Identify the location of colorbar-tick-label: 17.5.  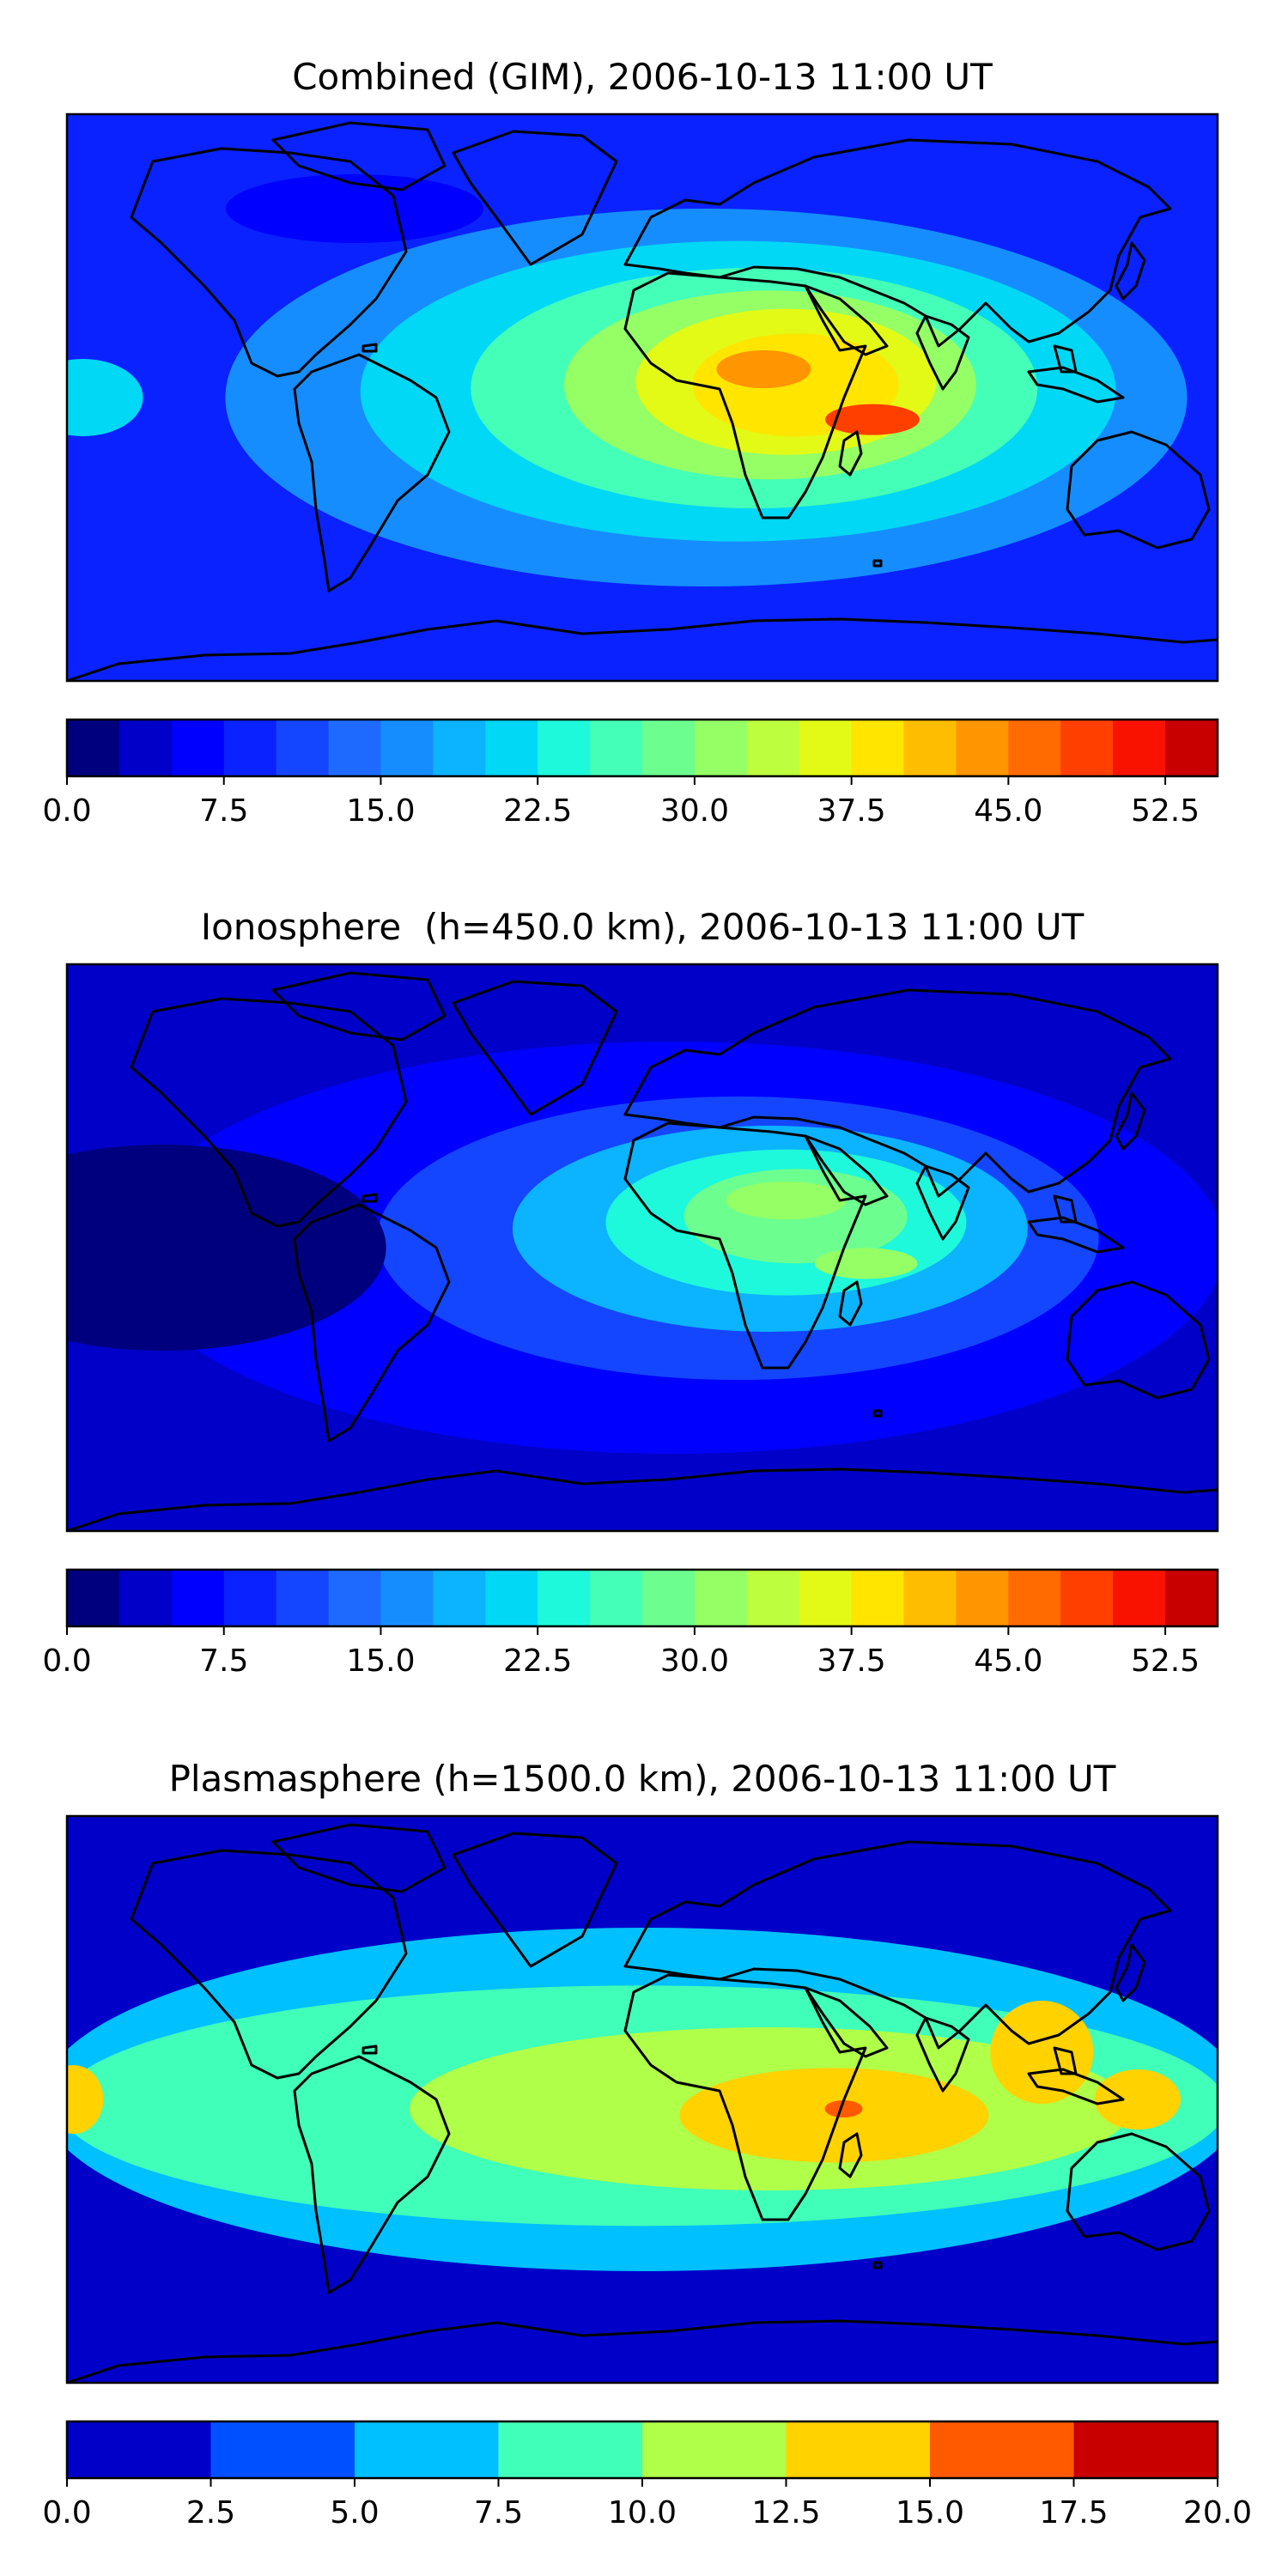
(1074, 2513).